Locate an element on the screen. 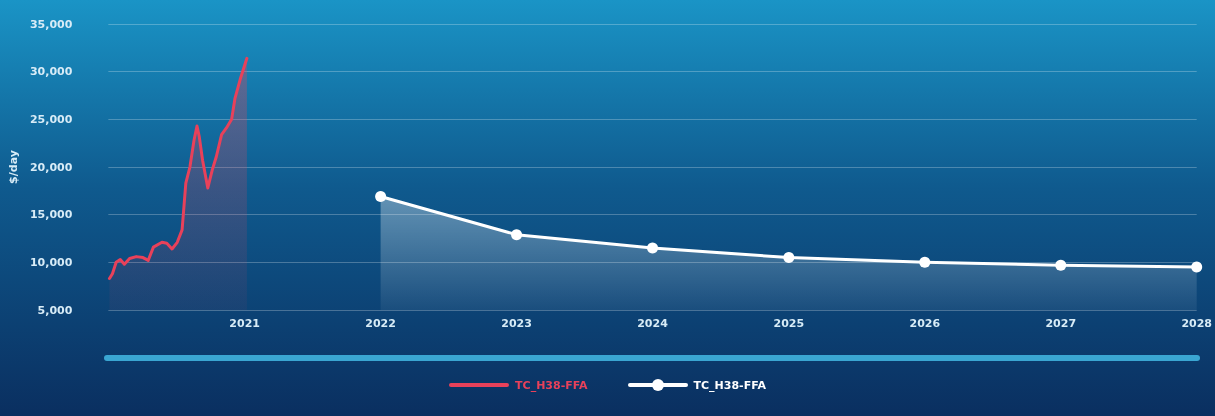 Image resolution: width=1215 pixels, height=416 pixels. x-tick-label: 2026 is located at coordinates (925, 323).